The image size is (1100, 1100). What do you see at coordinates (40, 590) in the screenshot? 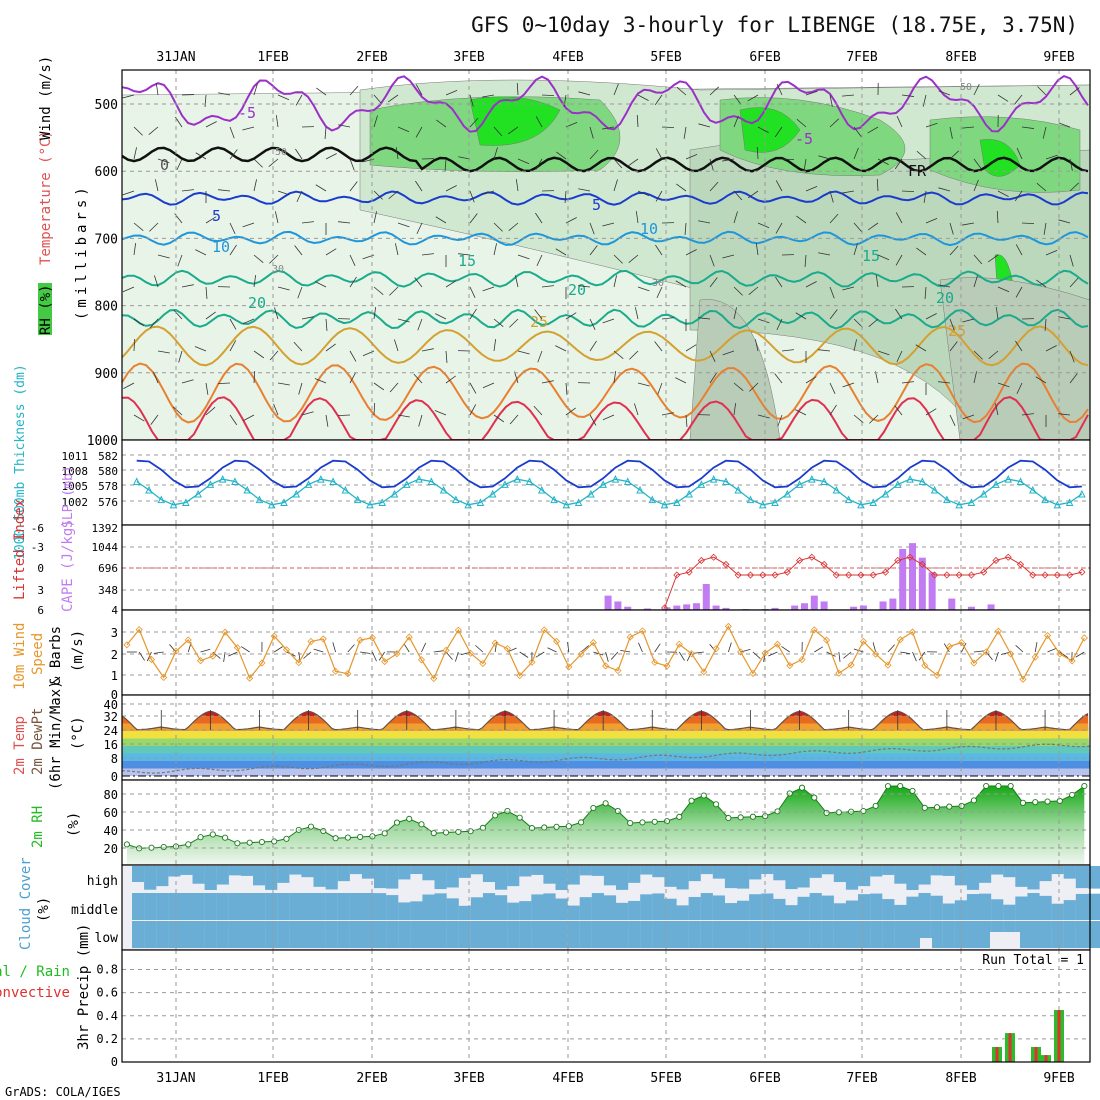
I see `lifted-index-tick-label: 3` at bounding box center [40, 590].